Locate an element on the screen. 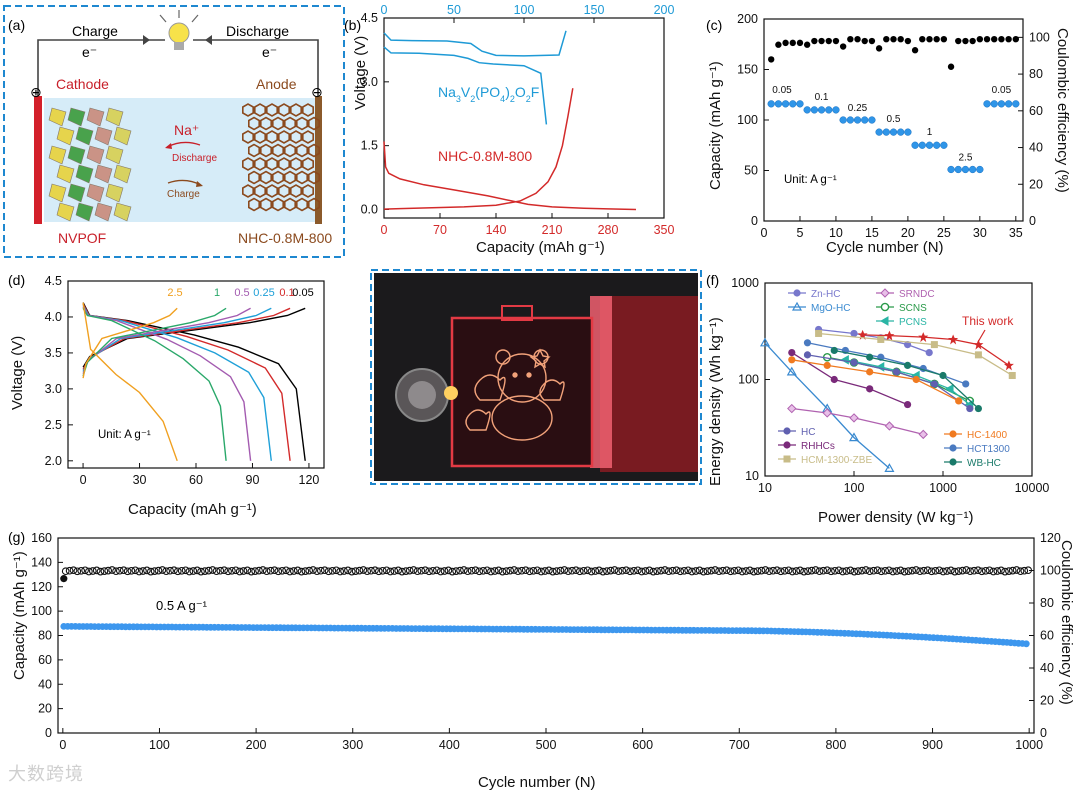 Image resolution: width=1080 pixels, height=792 pixels. panel-tab is located at coordinates (517, 313).